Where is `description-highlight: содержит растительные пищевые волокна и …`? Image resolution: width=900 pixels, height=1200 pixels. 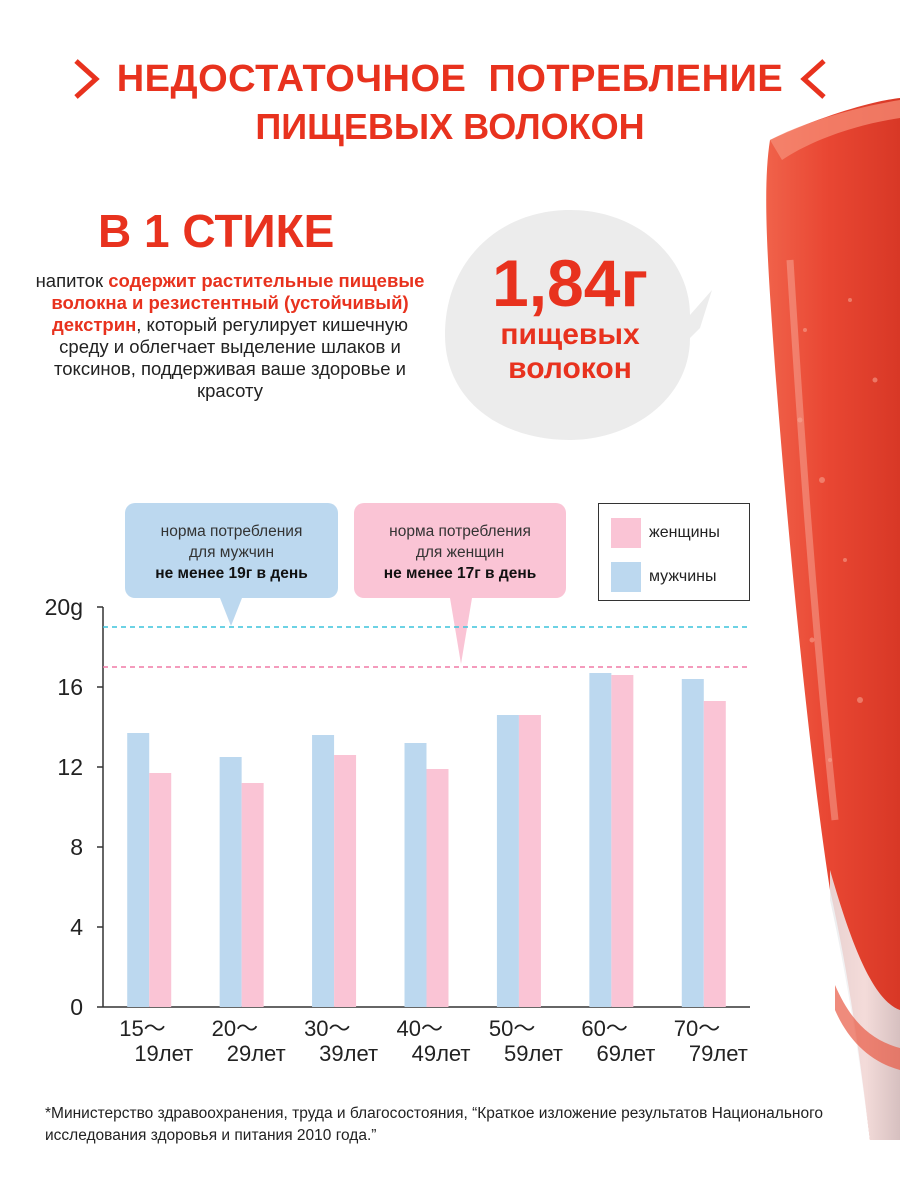 description-highlight: содержит растительные пищевые волокна и … is located at coordinates (238, 302).